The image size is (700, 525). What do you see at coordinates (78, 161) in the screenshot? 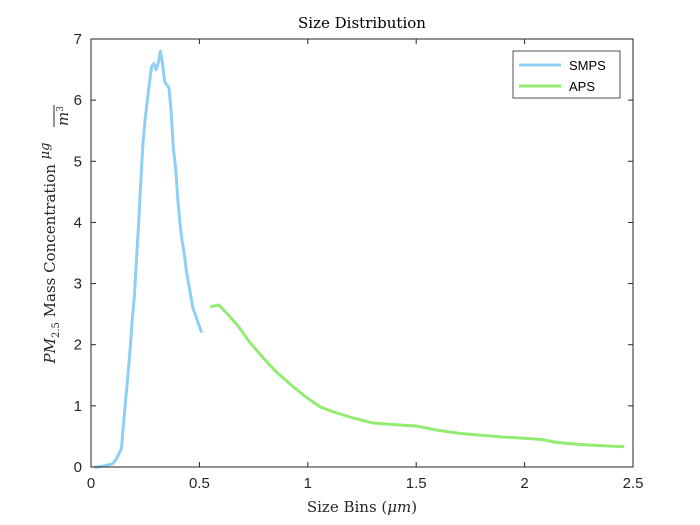
I see `y-tick-label: 5` at bounding box center [78, 161].